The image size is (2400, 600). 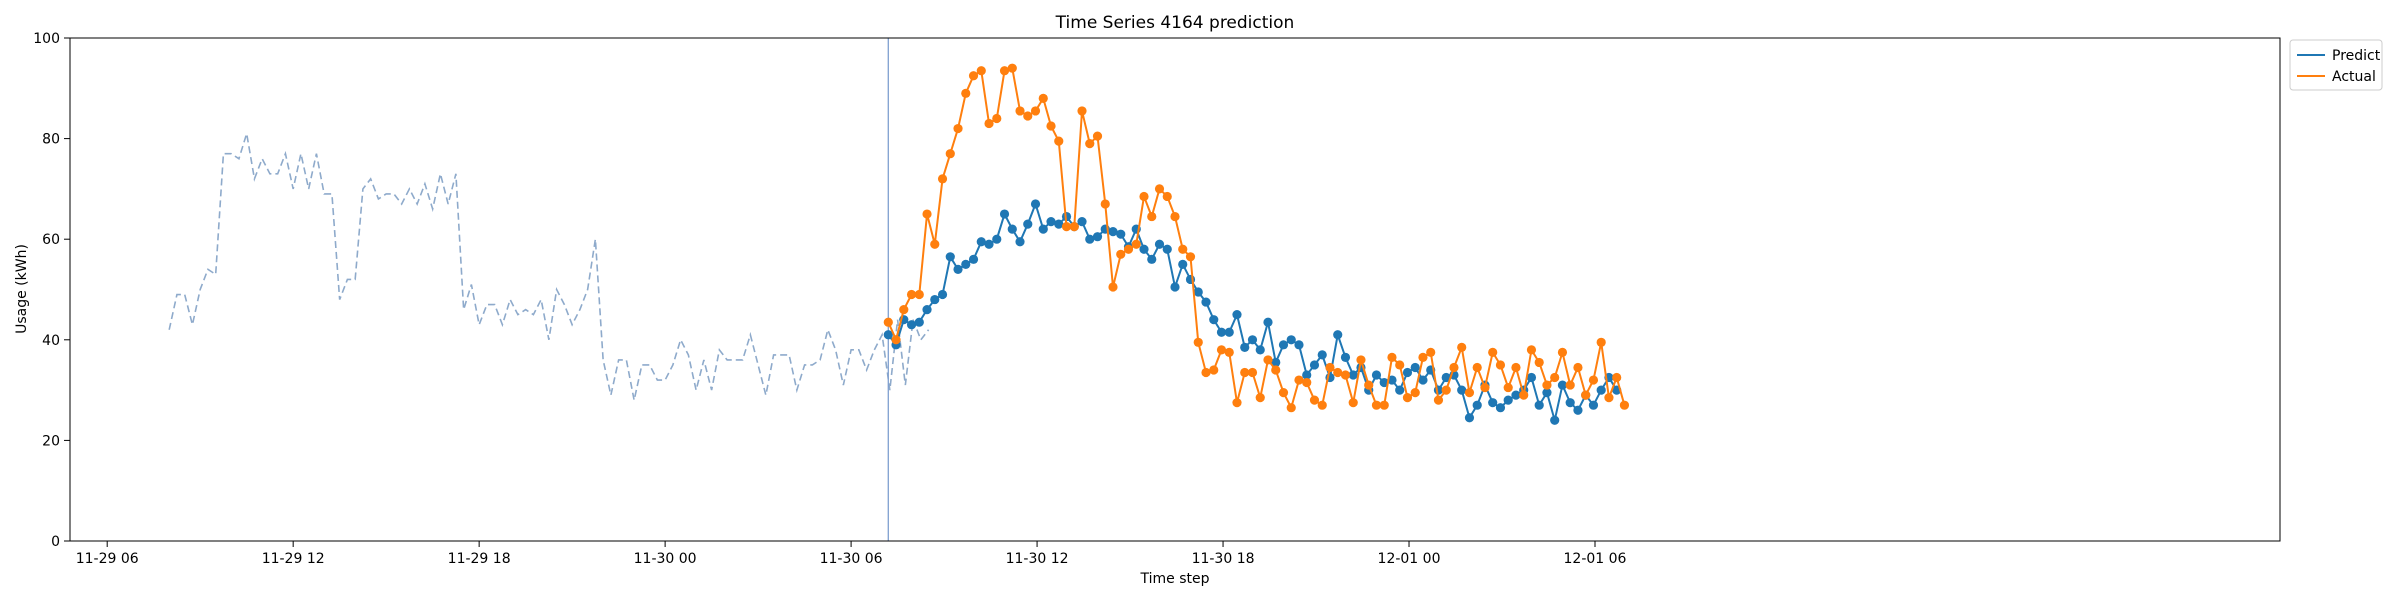 I want to click on chart-title: Time Series 4164 prediction, so click(x=1175, y=23).